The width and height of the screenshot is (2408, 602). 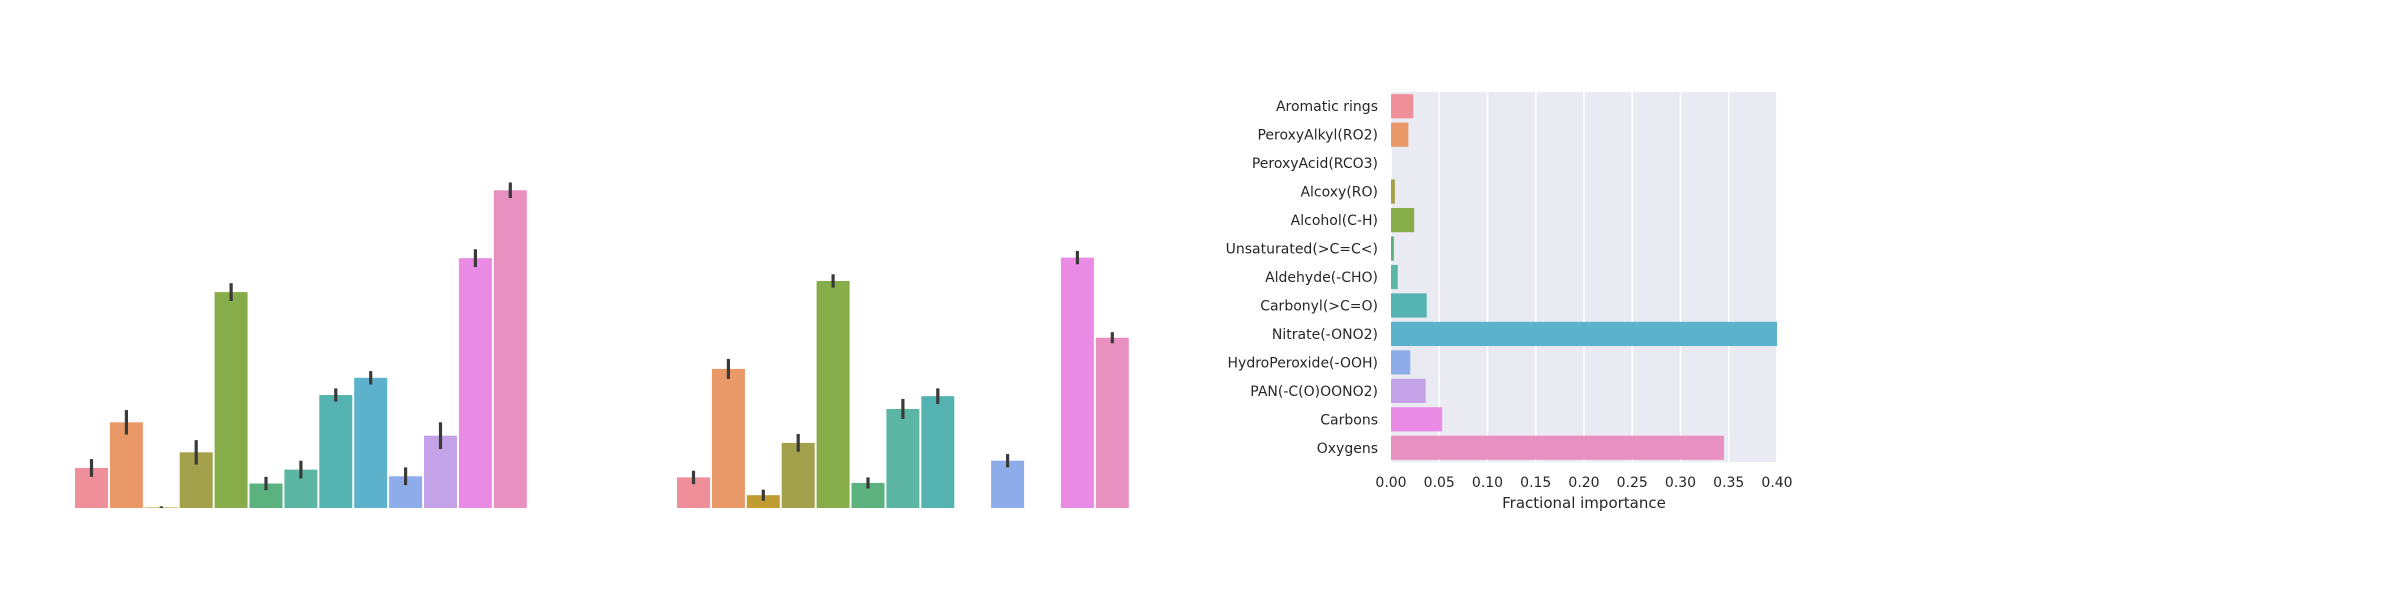 I want to click on x-tick-label: 0.25, so click(x=1632, y=483).